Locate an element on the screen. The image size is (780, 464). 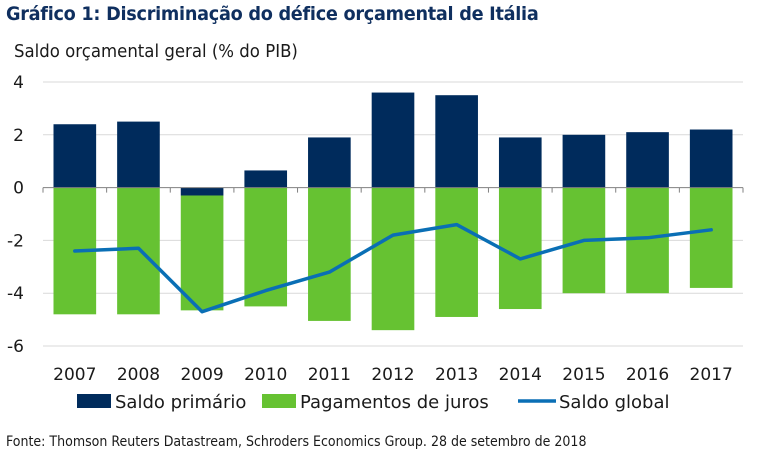
legend-label-saldo-global: Saldo global is located at coordinates (614, 402).